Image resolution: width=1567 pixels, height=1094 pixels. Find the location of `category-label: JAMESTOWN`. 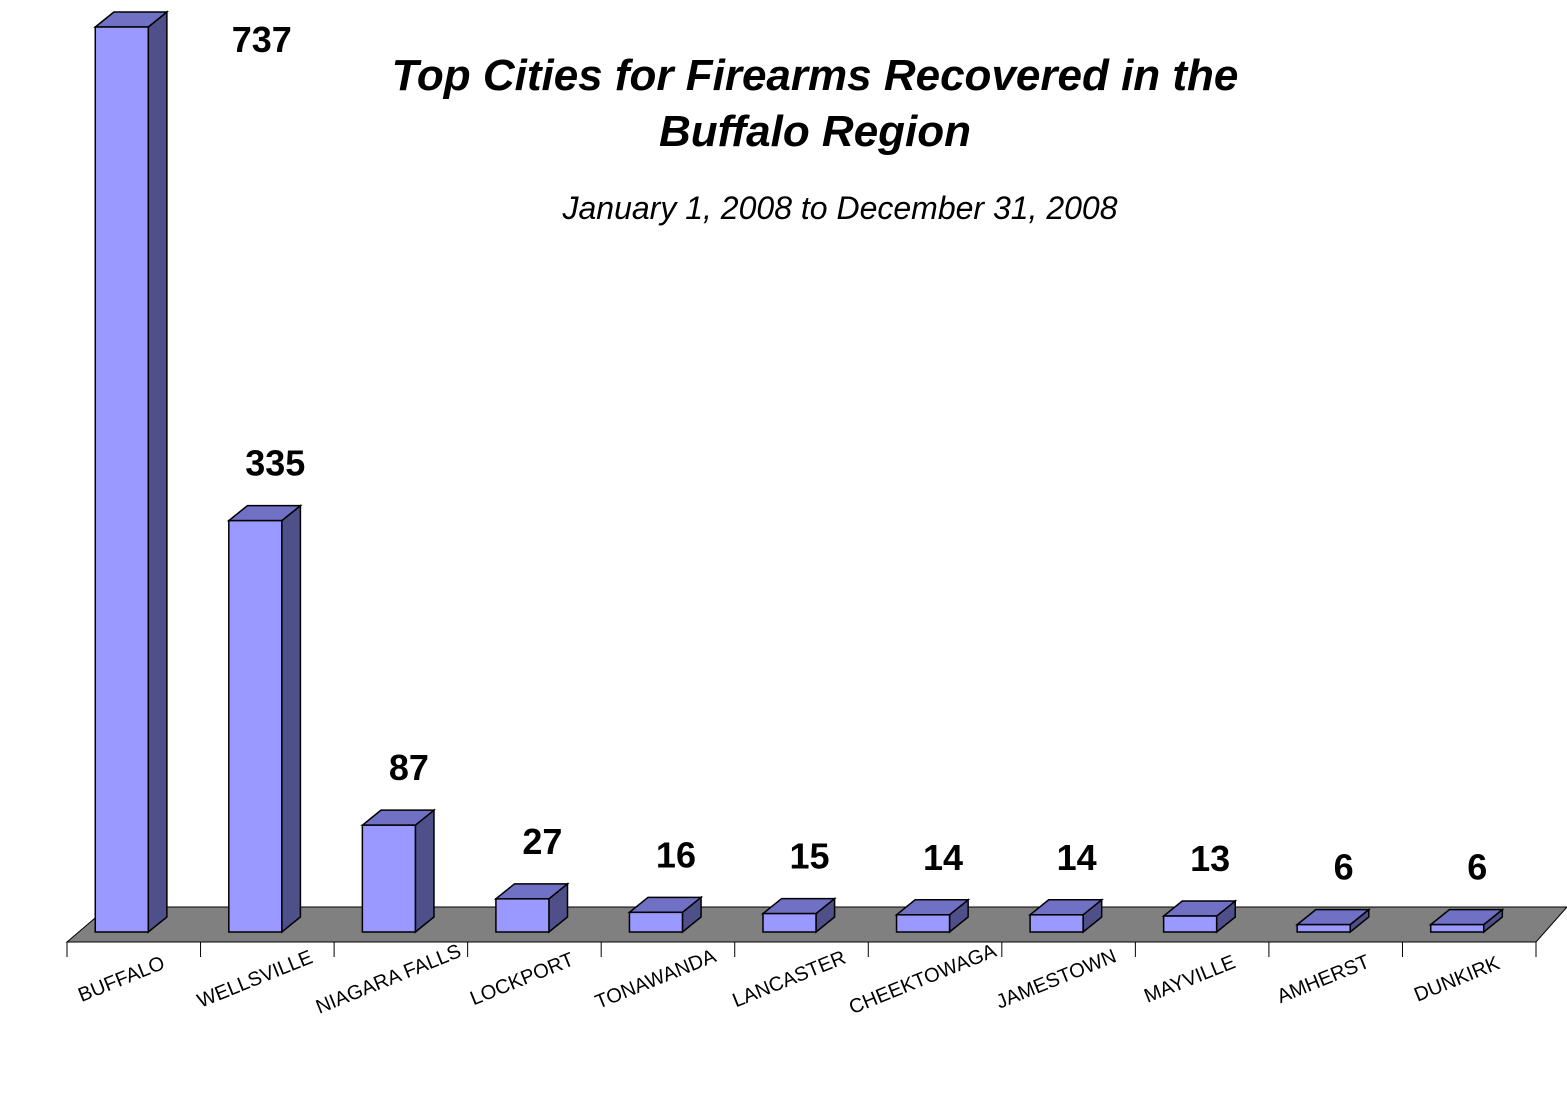

category-label: JAMESTOWN is located at coordinates (1056, 979).